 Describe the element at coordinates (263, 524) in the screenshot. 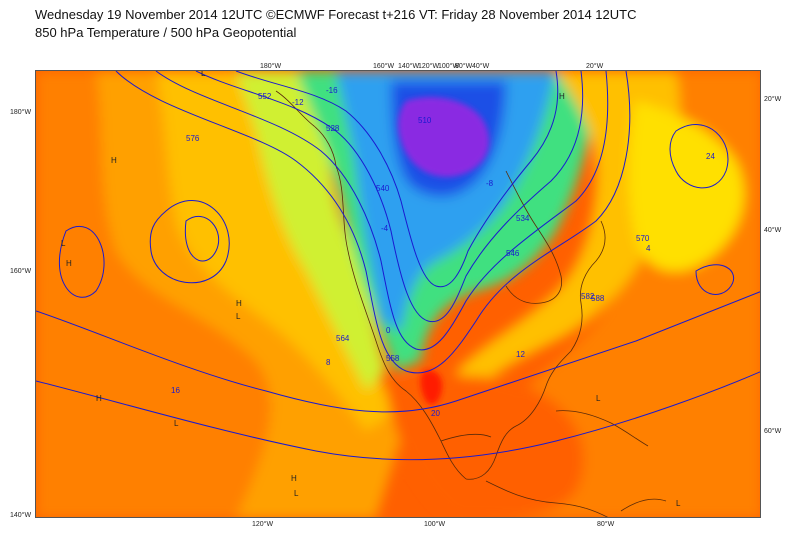

I see `grid-label-bottom: 120°W` at that location.